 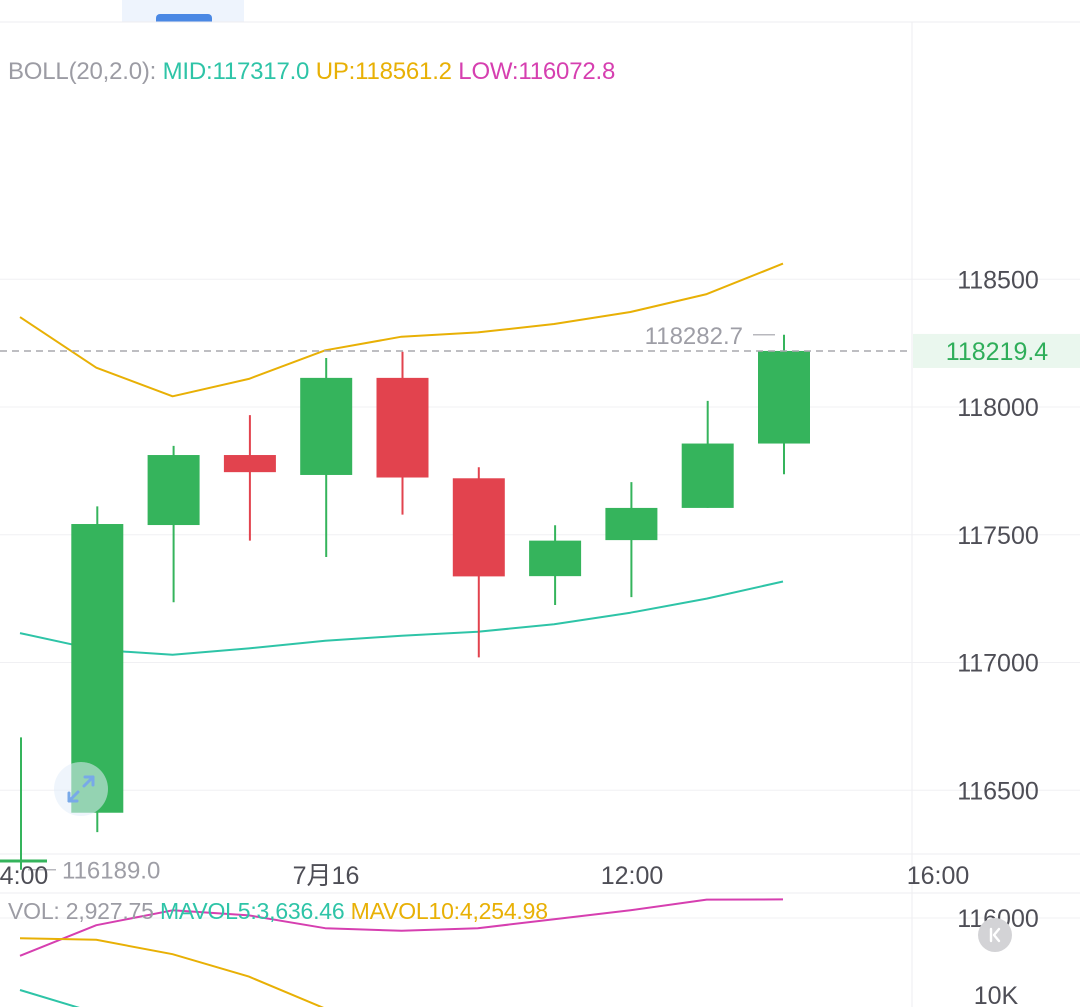 What do you see at coordinates (449, 911) in the screenshot?
I see `volume-legend-mavol10: MAVOL10:4,254.98` at bounding box center [449, 911].